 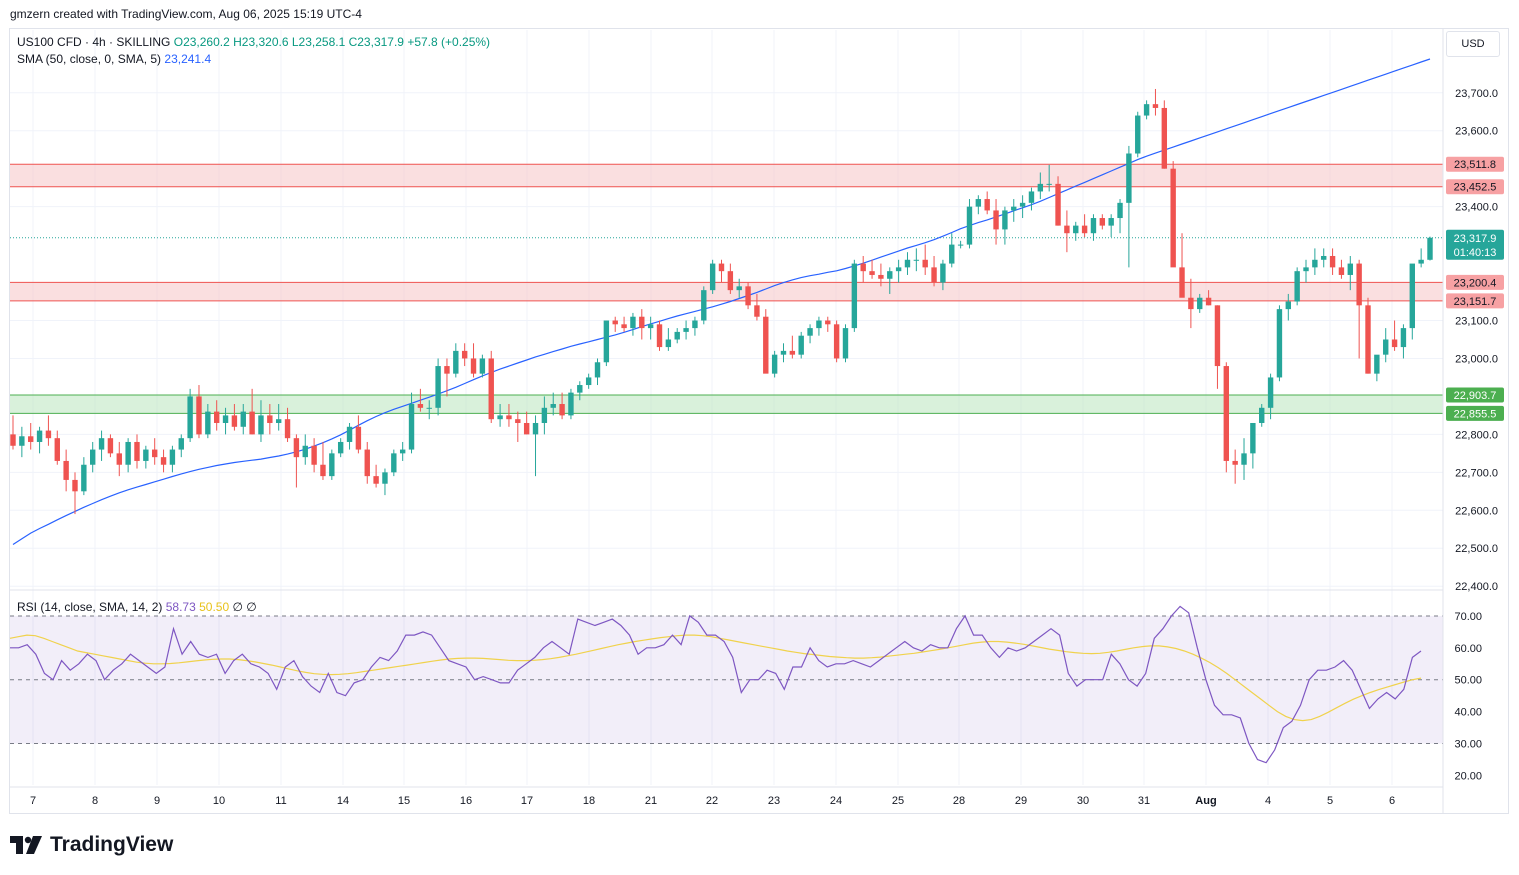 What do you see at coordinates (91, 845) in the screenshot?
I see `tradingview-brand: TradingView` at bounding box center [91, 845].